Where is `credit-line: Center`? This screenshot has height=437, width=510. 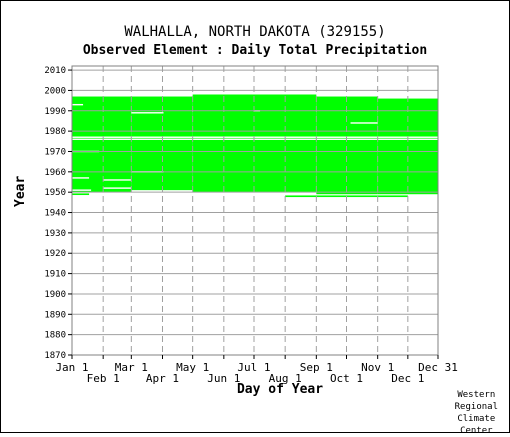
credit-line: Center is located at coordinates (476, 431).